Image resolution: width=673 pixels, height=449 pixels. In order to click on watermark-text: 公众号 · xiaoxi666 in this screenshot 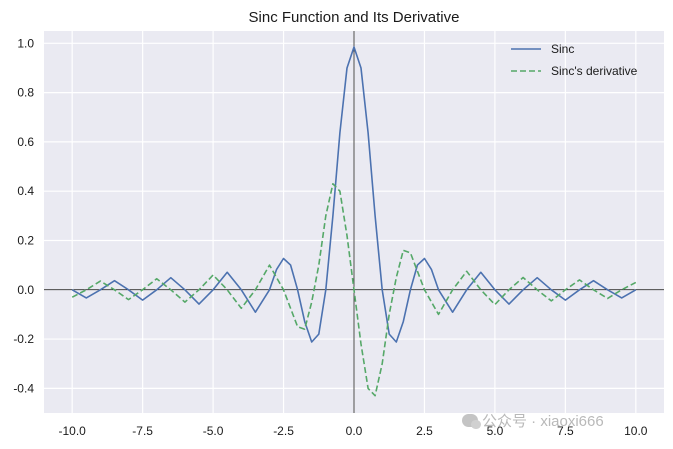, I will do `click(543, 421)`.